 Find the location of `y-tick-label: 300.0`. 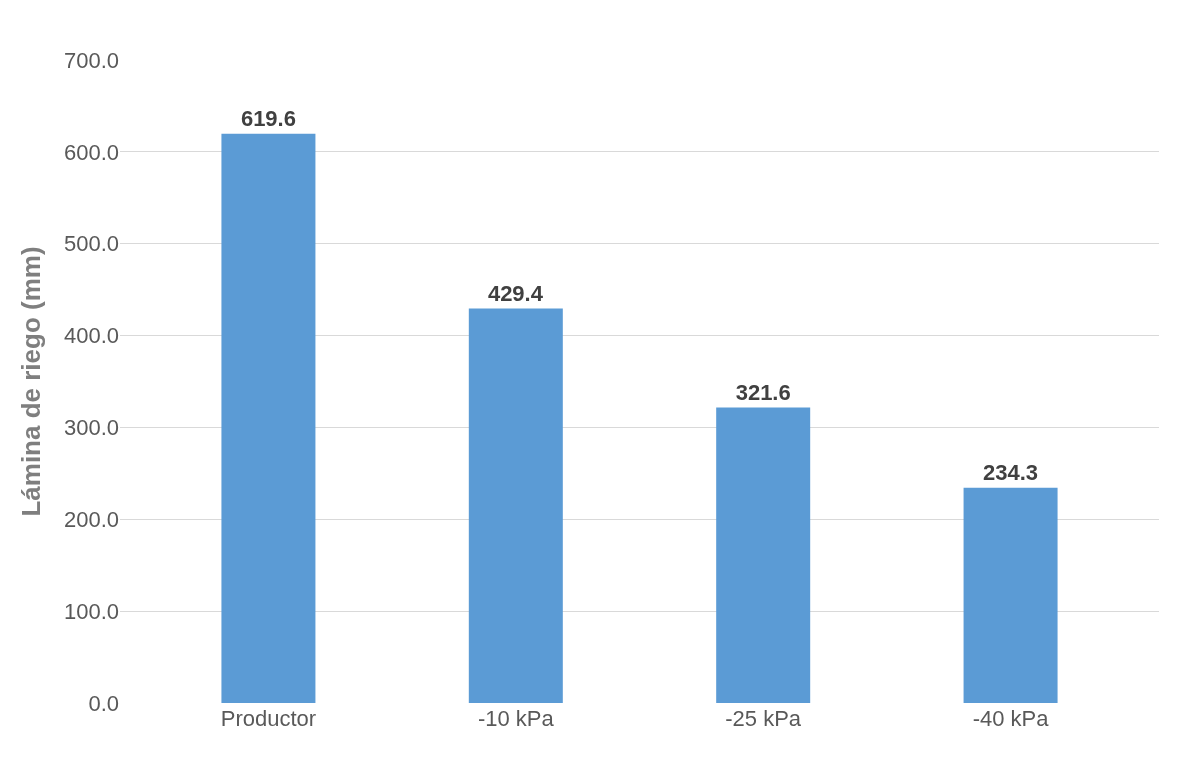

y-tick-label: 300.0 is located at coordinates (91, 428).